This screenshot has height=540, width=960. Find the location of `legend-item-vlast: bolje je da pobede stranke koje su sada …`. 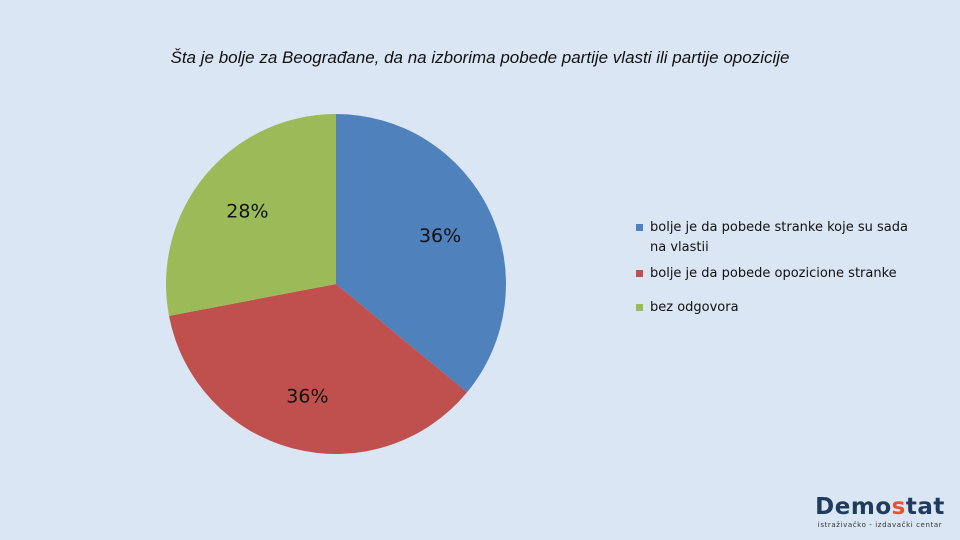

legend-item-vlast: bolje je da pobede stranke koje su sada … is located at coordinates (781, 238).